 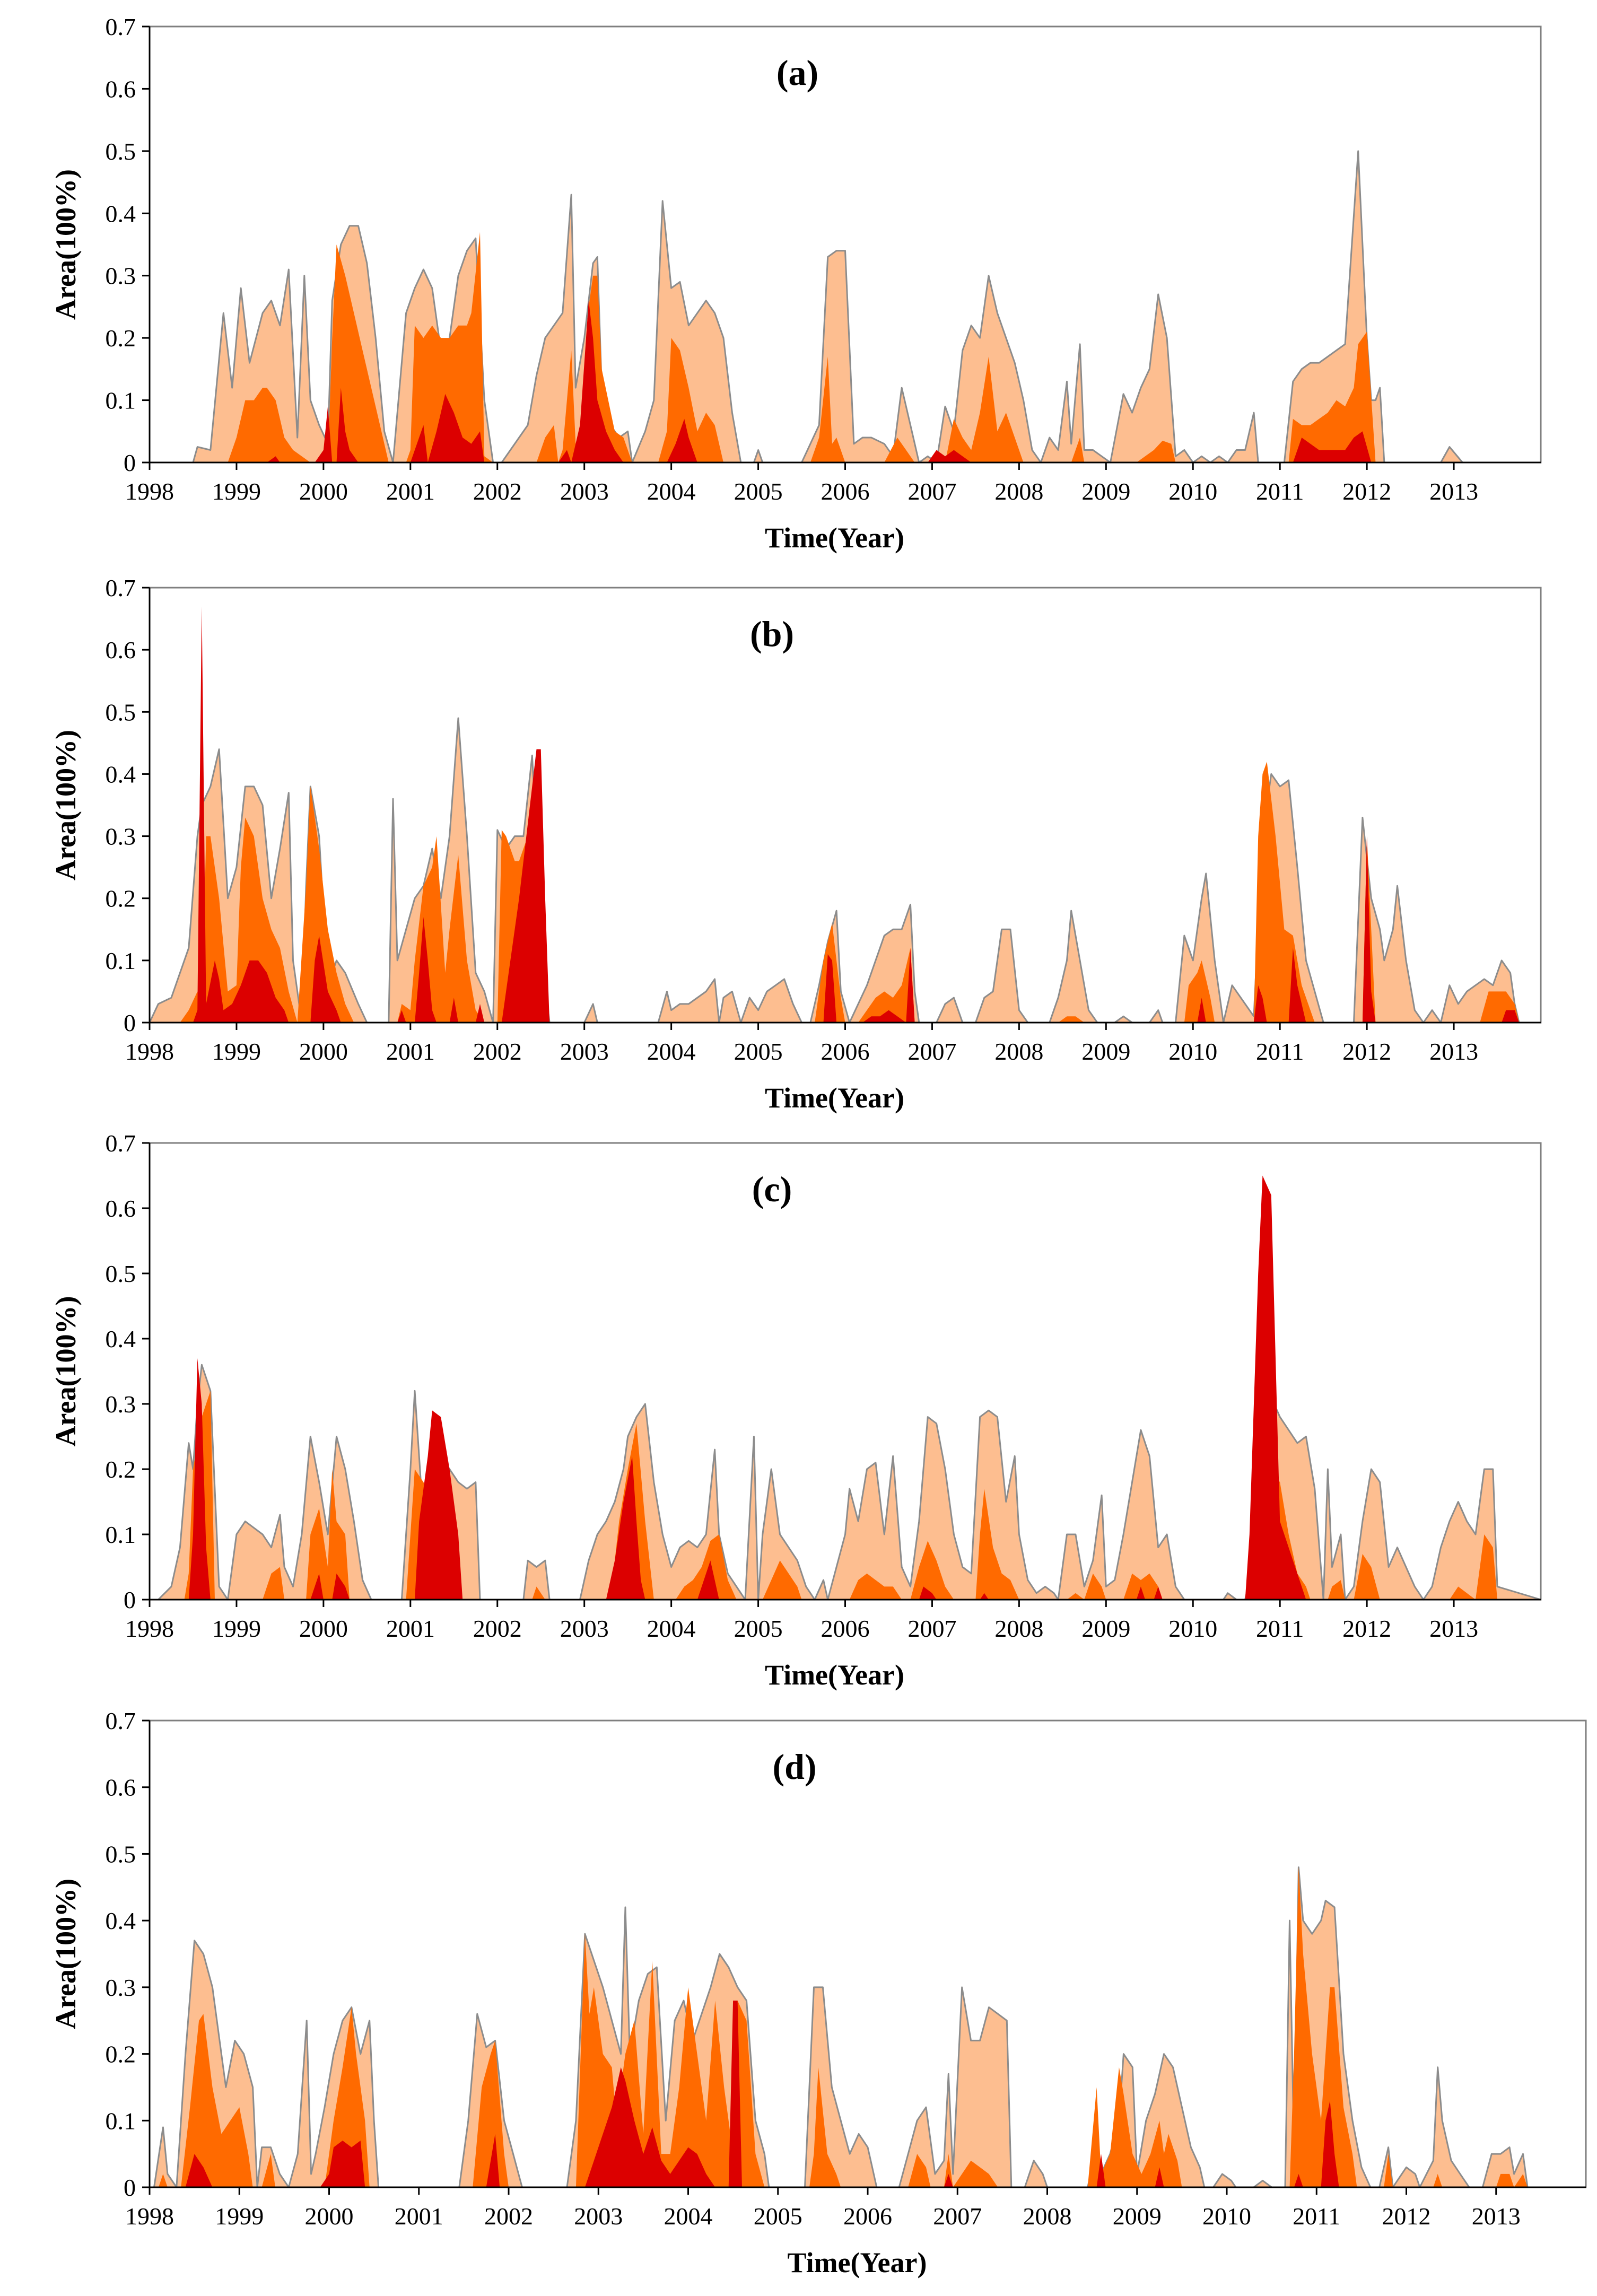 What do you see at coordinates (797, 73) in the screenshot?
I see `panel-title: (a)` at bounding box center [797, 73].